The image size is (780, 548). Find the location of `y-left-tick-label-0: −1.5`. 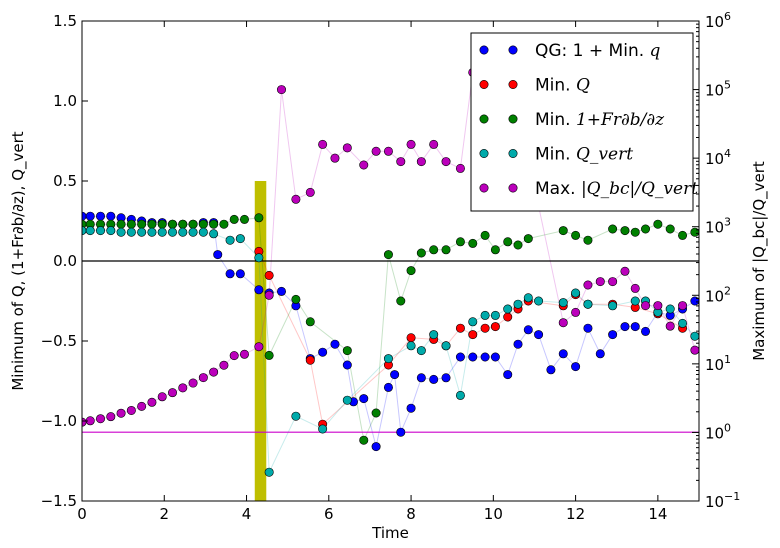

y-left-tick-label-0: −1.5 is located at coordinates (59, 501).